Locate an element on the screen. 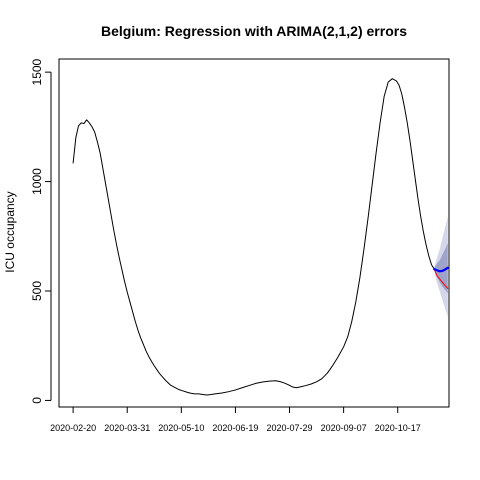 This screenshot has height=480, width=480. x-tick-label: 2020-03-31 is located at coordinates (127, 428).